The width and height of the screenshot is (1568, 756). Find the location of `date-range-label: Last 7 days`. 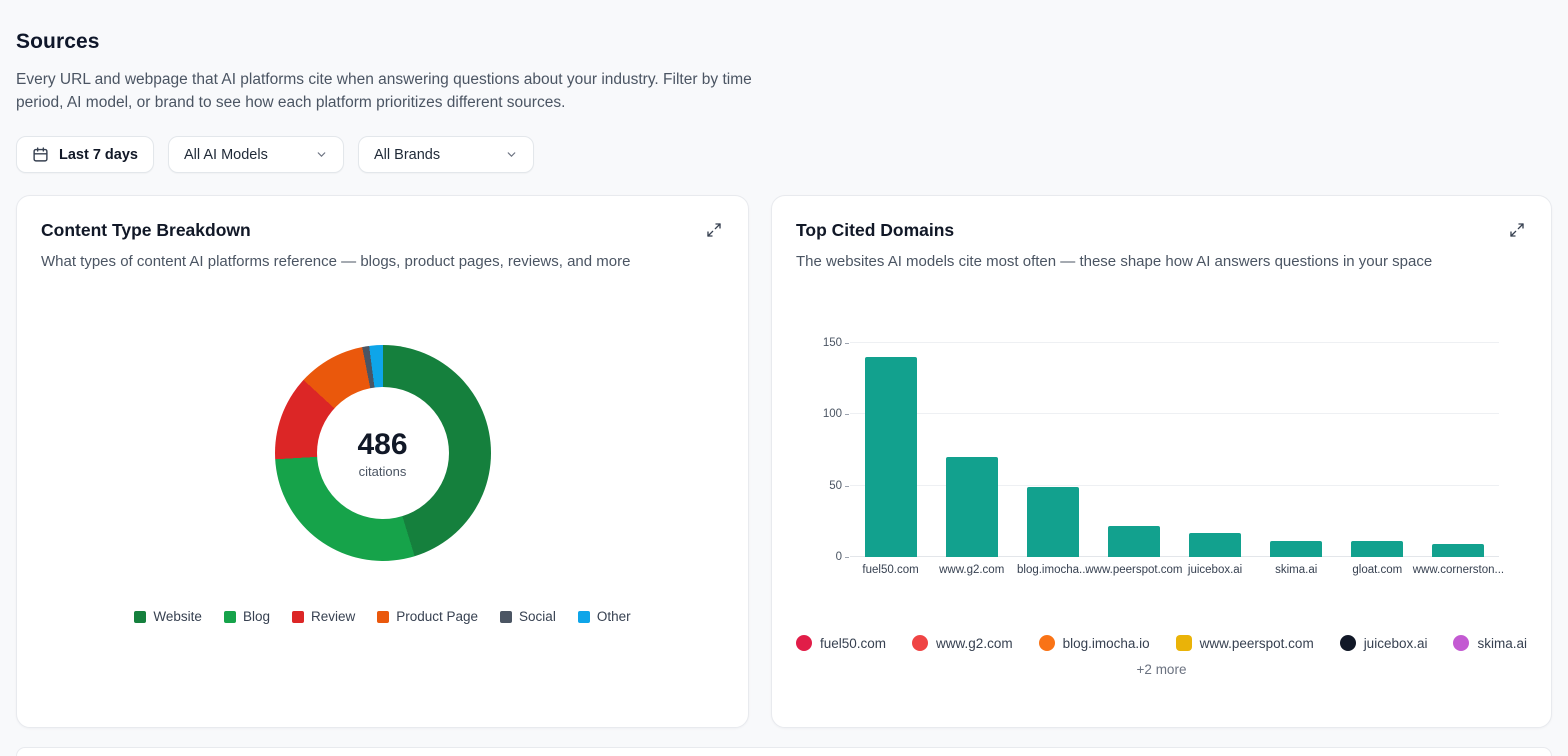

date-range-label: Last 7 days is located at coordinates (98, 154).